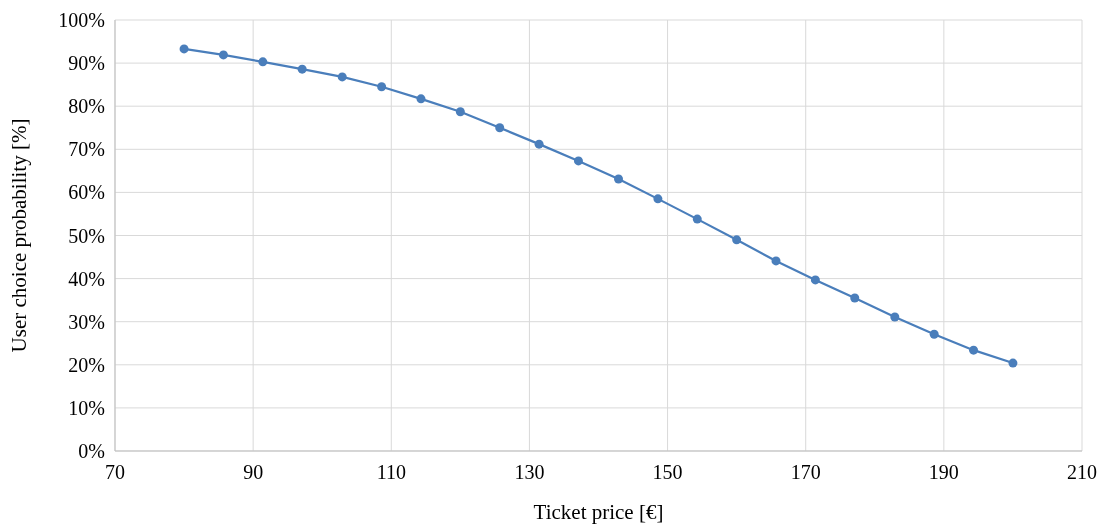  I want to click on y-axis-title: User choice probability [%], so click(19, 235).